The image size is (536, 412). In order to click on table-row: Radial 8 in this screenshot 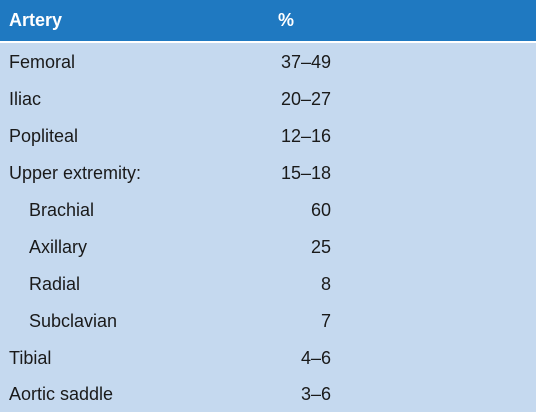, I will do `click(268, 283)`.